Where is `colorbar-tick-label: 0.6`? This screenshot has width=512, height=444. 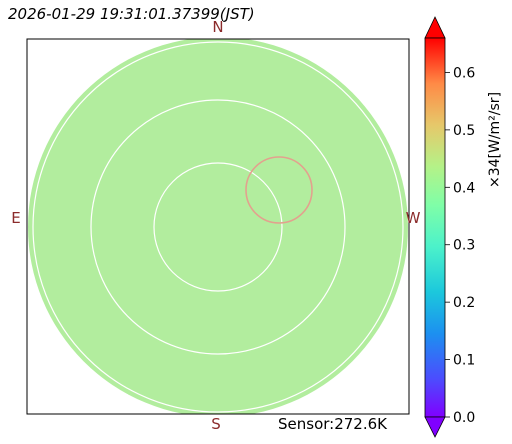
colorbar-tick-label: 0.6 is located at coordinates (464, 73).